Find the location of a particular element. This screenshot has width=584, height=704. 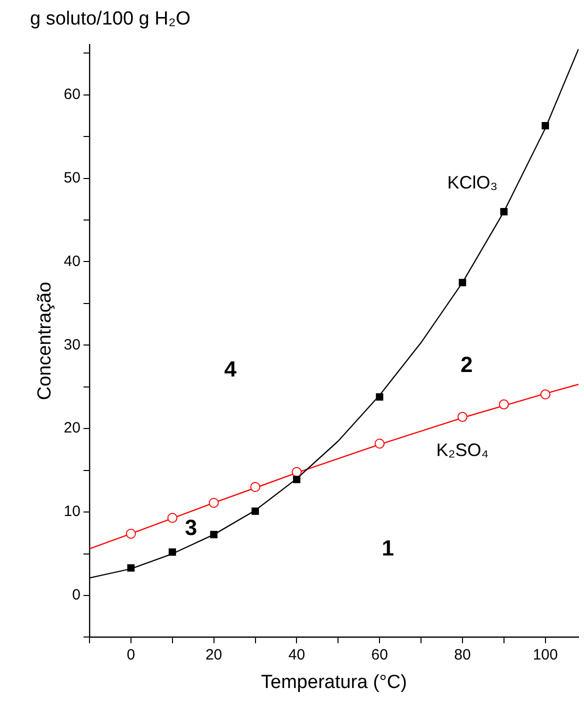

y-tick-label: 0 is located at coordinates (76, 595).